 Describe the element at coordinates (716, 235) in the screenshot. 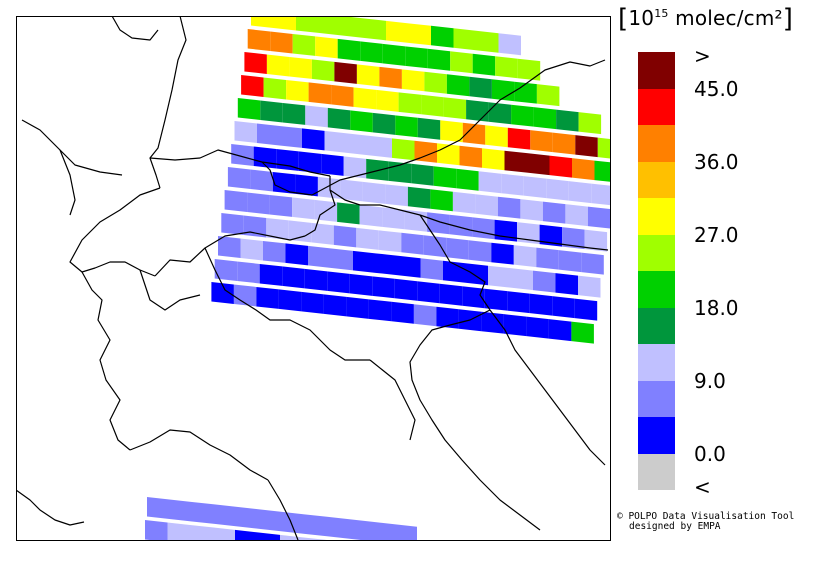

I see `legend-label-27: 27.0` at that location.